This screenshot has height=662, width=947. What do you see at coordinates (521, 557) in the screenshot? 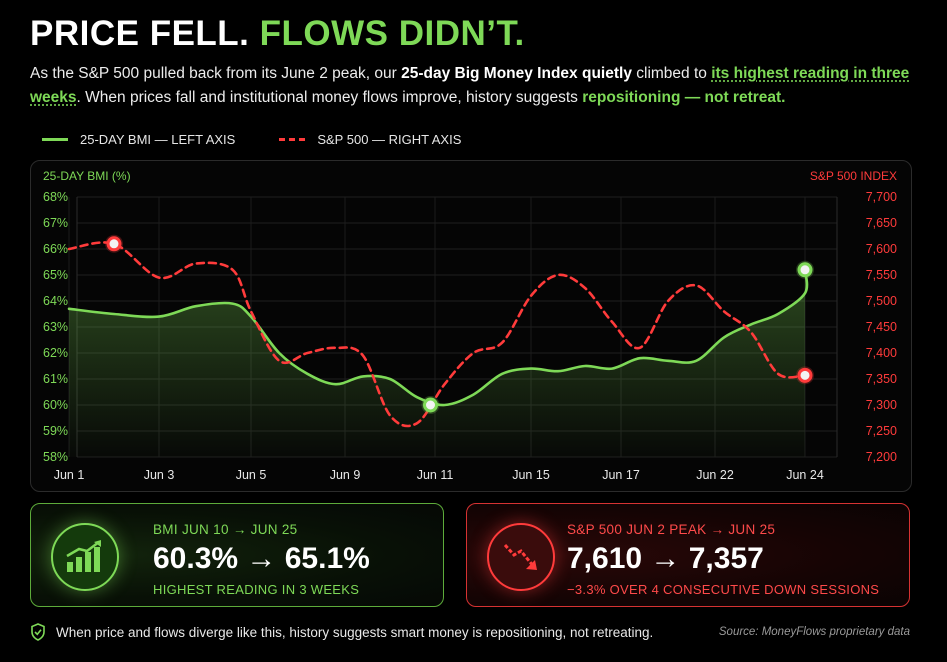
I see `trend-down-icon` at bounding box center [521, 557].